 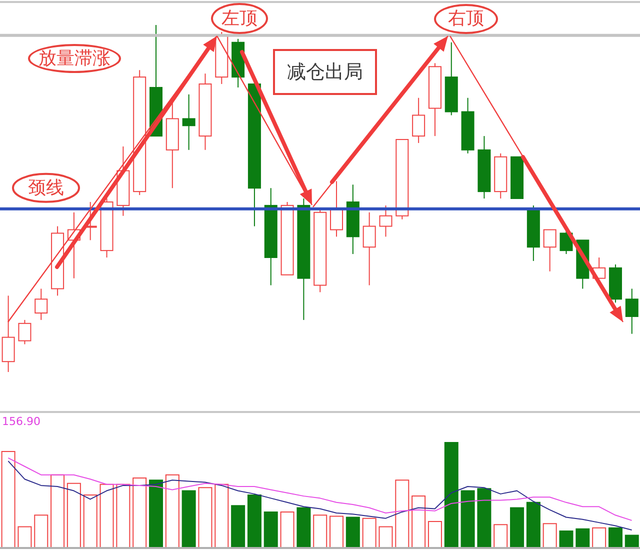 I want to click on oval-outline: 左顶, so click(x=239, y=18).